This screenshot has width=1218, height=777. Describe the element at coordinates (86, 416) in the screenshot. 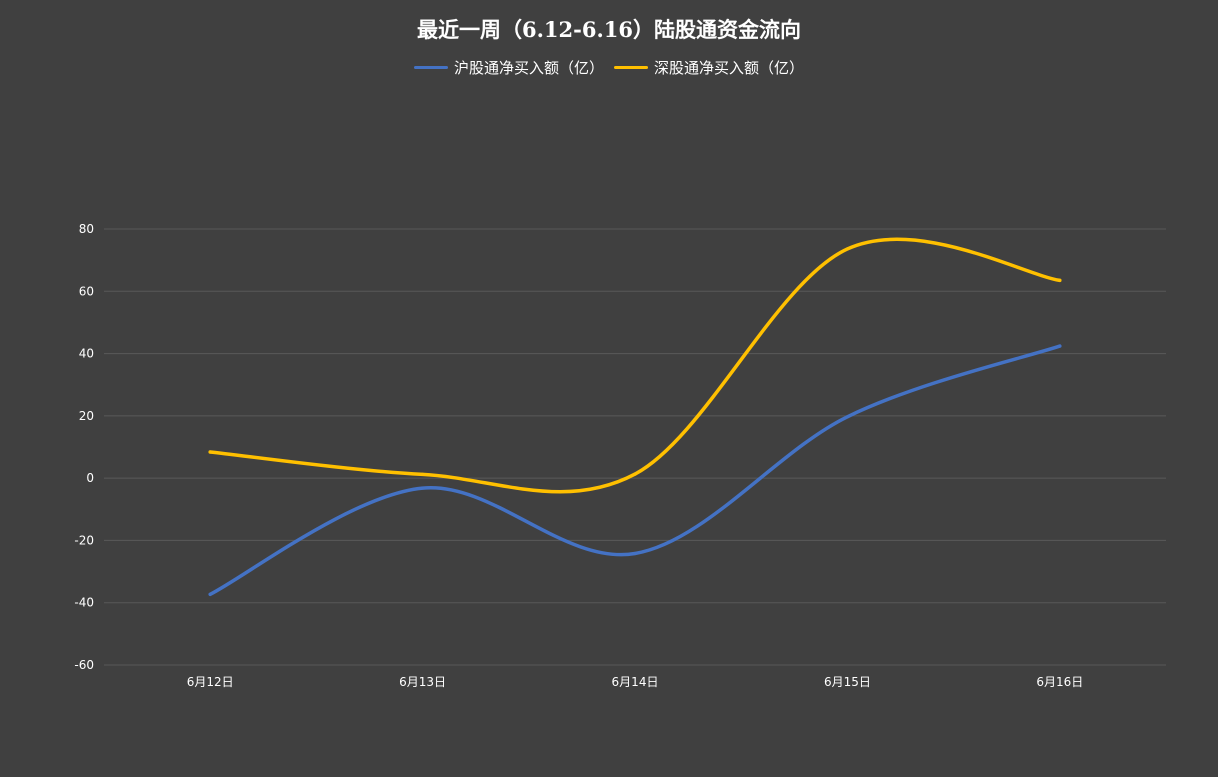

I see `y-tick-label: 20` at that location.